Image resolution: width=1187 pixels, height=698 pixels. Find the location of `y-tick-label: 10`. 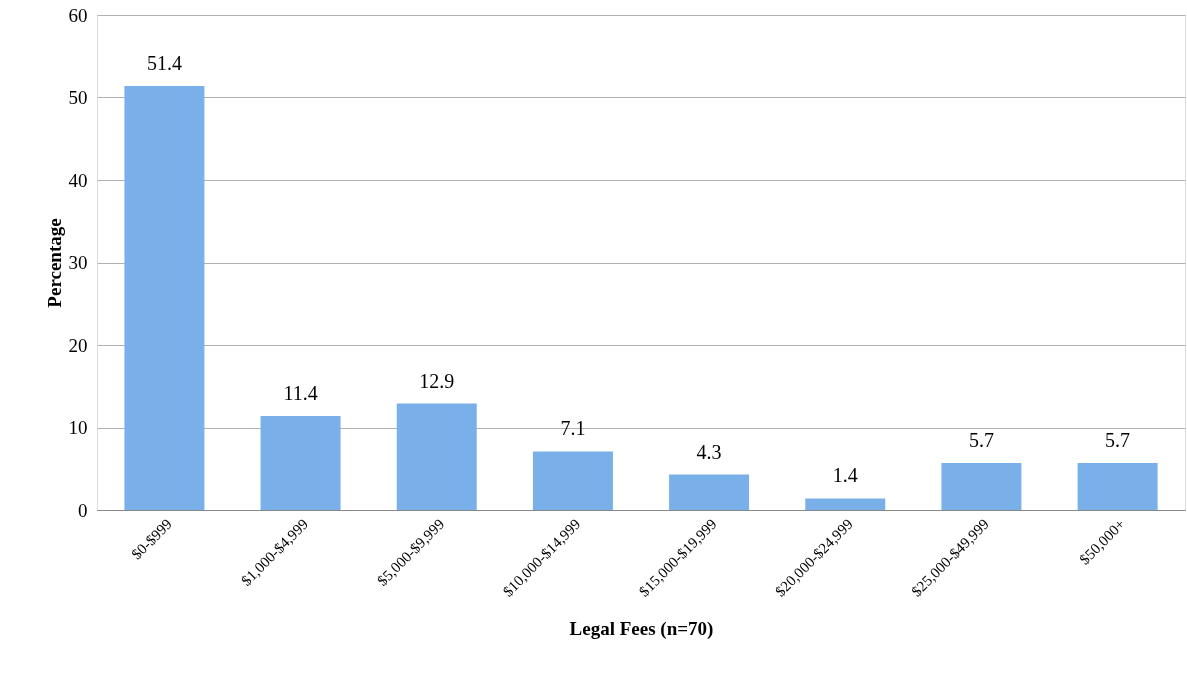

y-tick-label: 10 is located at coordinates (78, 427).